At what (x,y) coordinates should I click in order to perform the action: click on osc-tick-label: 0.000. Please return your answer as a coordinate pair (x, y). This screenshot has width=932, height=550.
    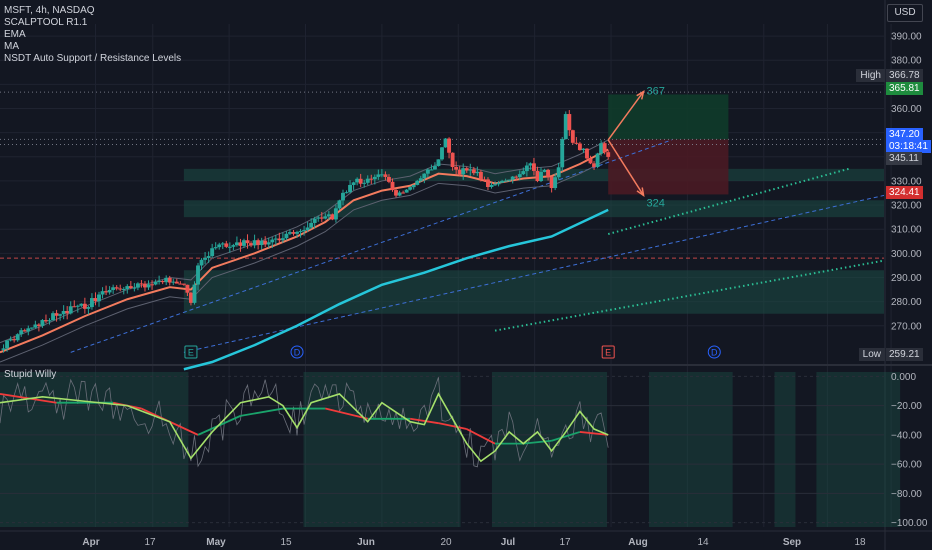
    Looking at the image, I should click on (903, 377).